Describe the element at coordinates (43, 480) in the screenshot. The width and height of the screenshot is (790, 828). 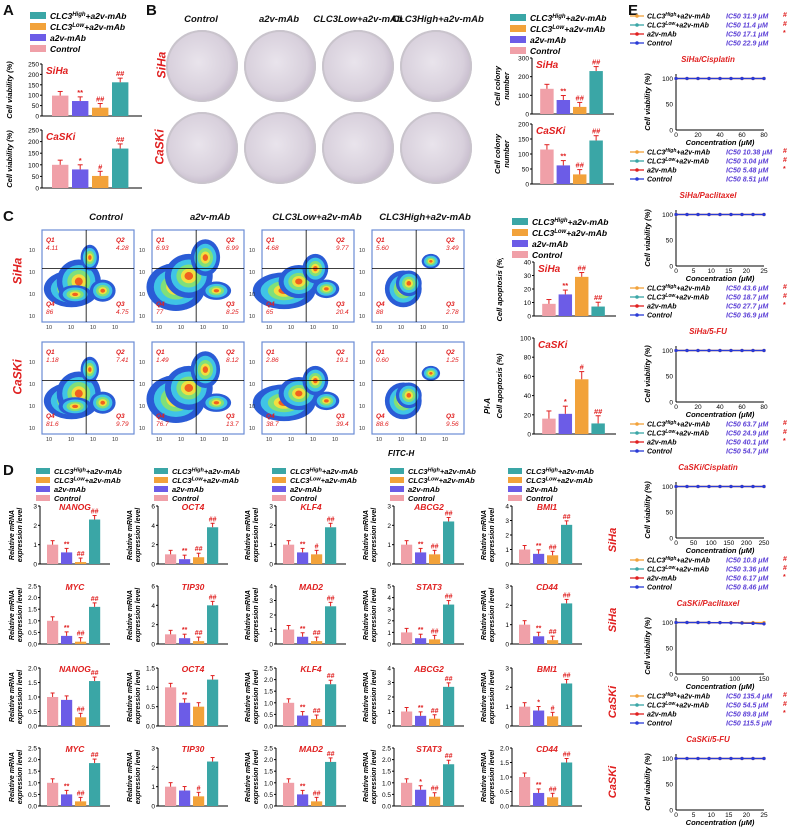
I see `d-legend-swatch-low` at that location.